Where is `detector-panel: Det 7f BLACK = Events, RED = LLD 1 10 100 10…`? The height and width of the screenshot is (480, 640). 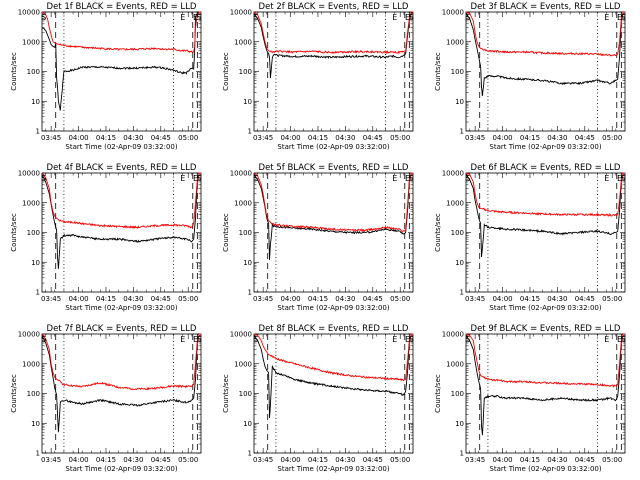 detector-panel: Det 7f BLACK = Events, RED = LLD 1 10 100 10… is located at coordinates (106, 398).